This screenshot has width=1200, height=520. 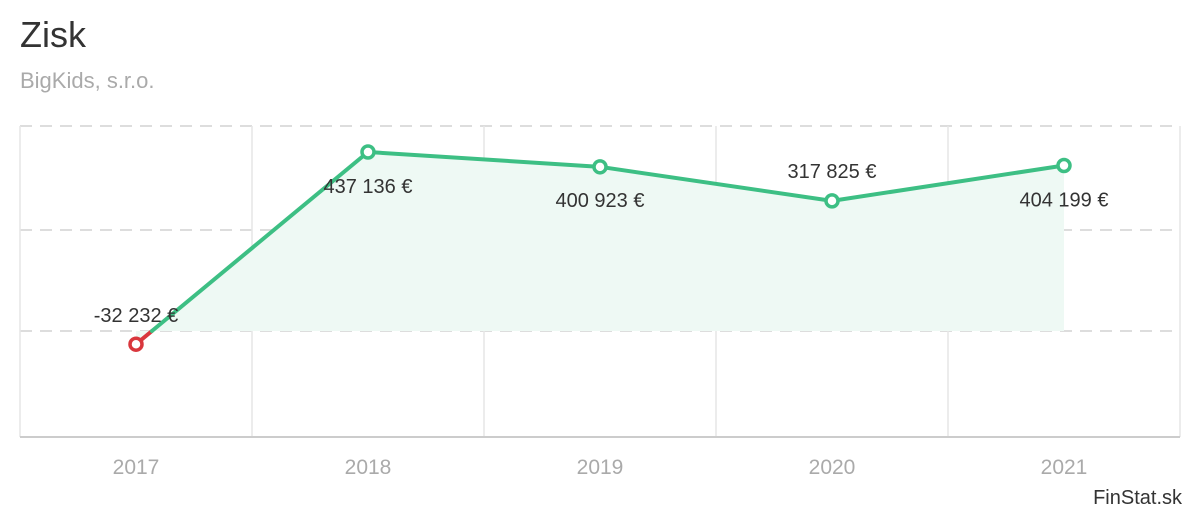 What do you see at coordinates (368, 187) in the screenshot?
I see `data-label-2018: 437 136 €` at bounding box center [368, 187].